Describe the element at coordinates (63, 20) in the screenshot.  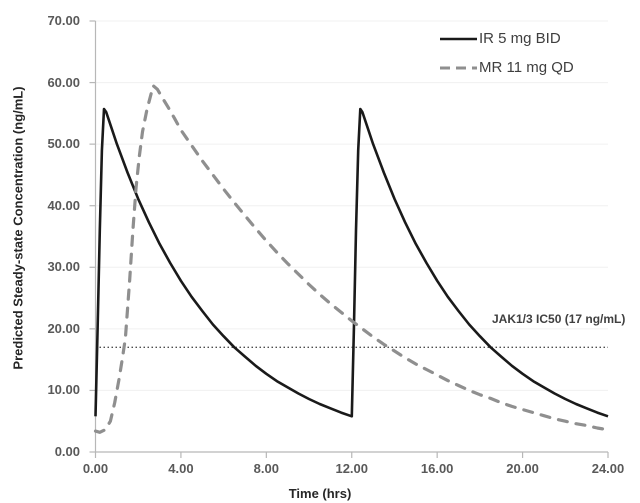
I see `y-tick-label: 70.00` at that location.